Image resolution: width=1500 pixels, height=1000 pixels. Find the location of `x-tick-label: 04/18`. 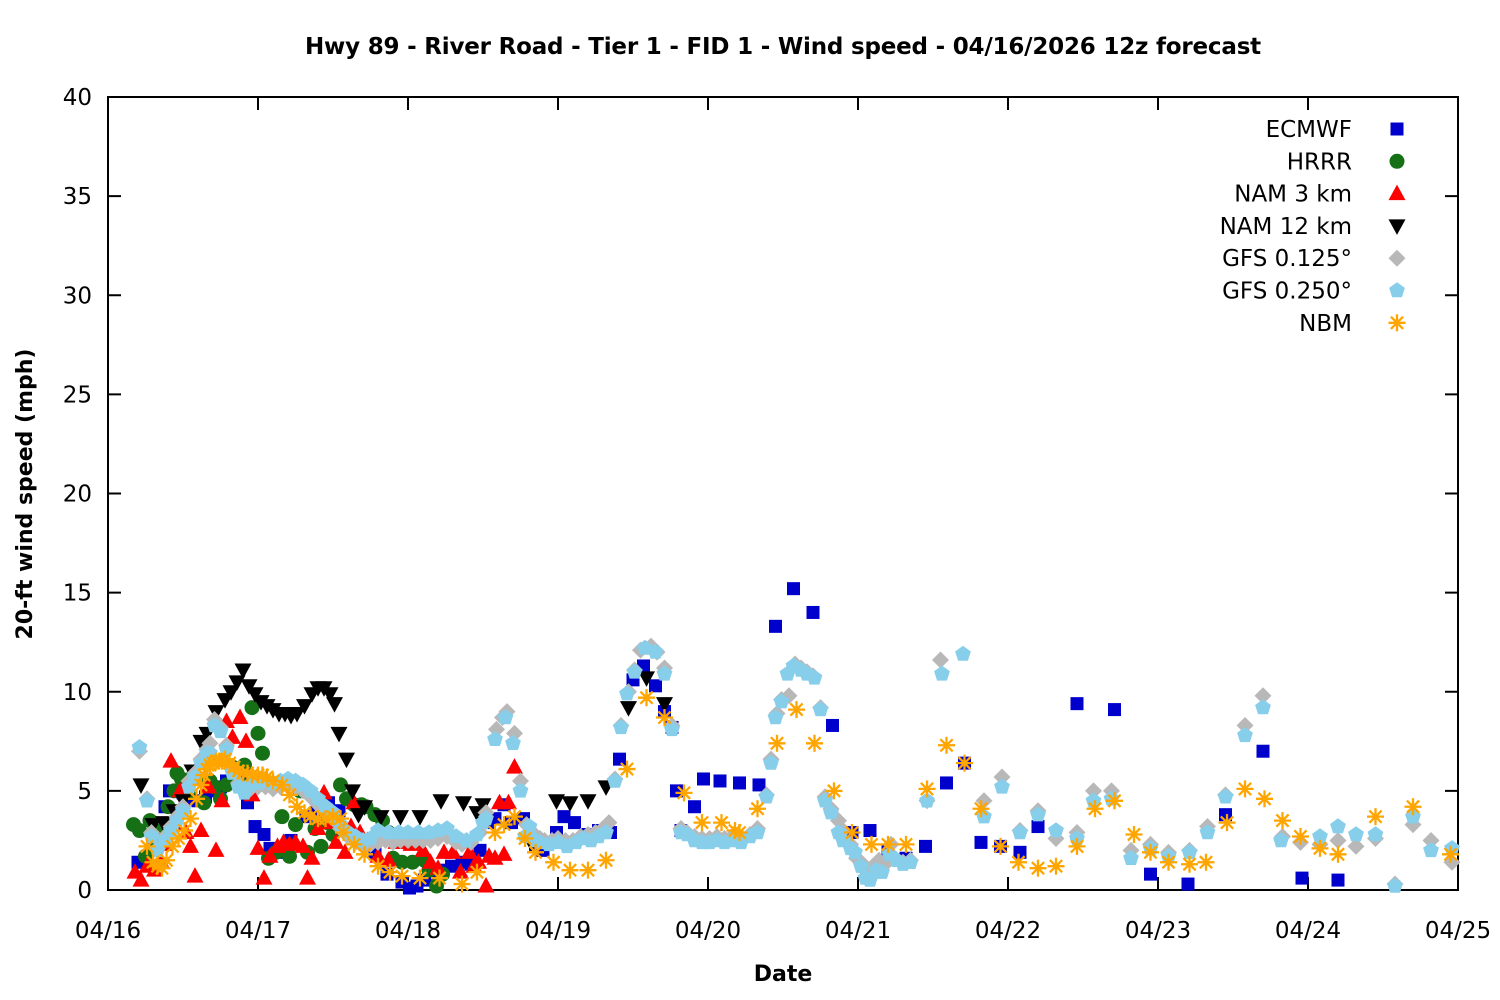

x-tick-label: 04/18 is located at coordinates (408, 931).